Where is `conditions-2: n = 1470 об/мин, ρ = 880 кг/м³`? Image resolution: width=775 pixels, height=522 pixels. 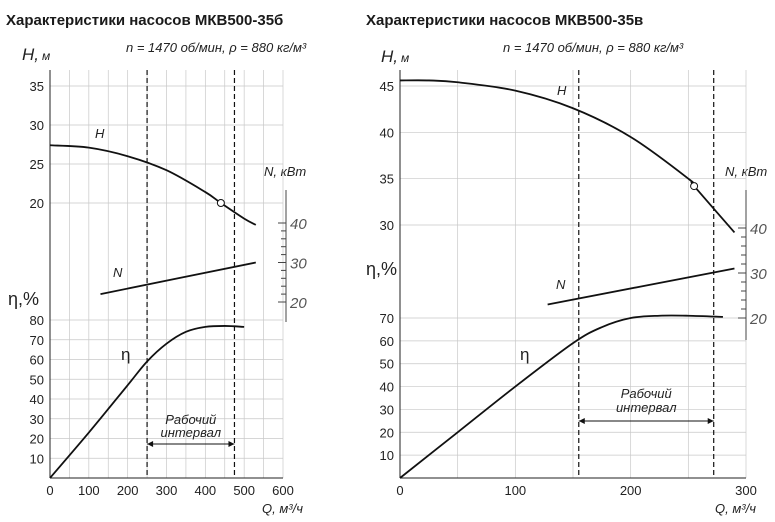
conditions-2: n = 1470 об/мин, ρ = 880 кг/м³ is located at coordinates (593, 47).